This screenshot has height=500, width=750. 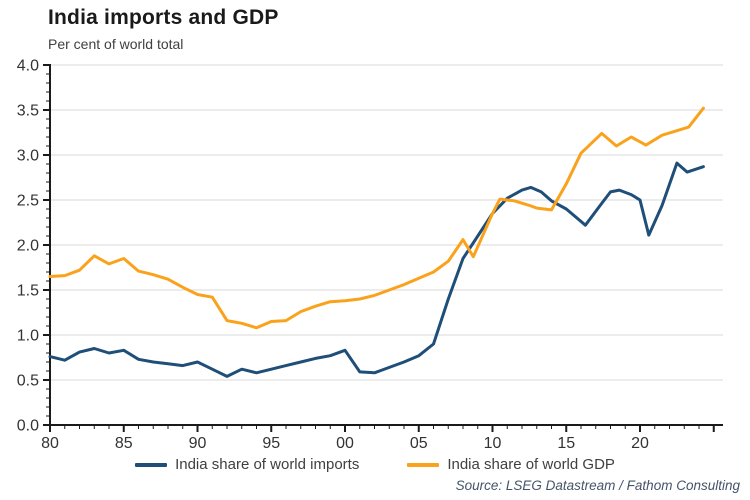 What do you see at coordinates (640, 443) in the screenshot?
I see `x-tick-label: 20` at bounding box center [640, 443].